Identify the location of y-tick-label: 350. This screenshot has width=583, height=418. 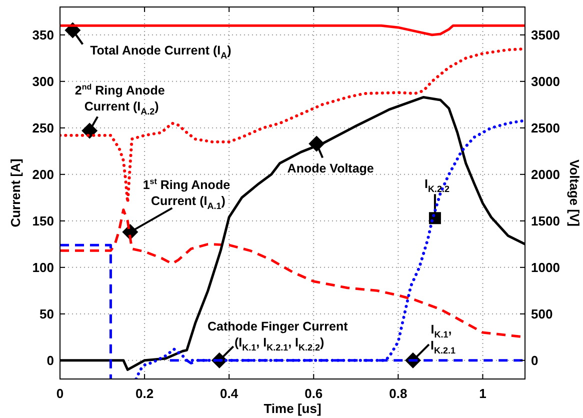
(43, 34).